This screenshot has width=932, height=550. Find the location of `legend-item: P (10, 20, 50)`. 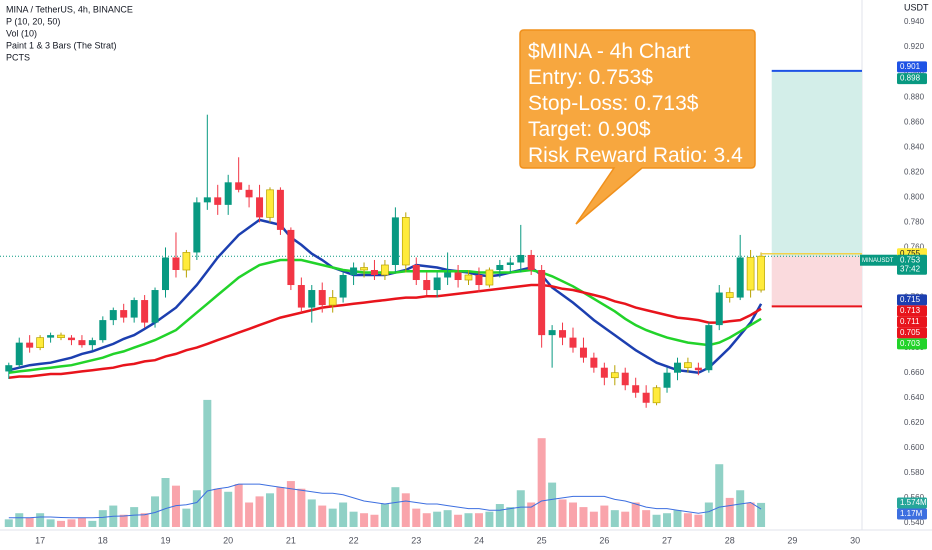

legend-item: P (10, 20, 50) is located at coordinates (33, 21).